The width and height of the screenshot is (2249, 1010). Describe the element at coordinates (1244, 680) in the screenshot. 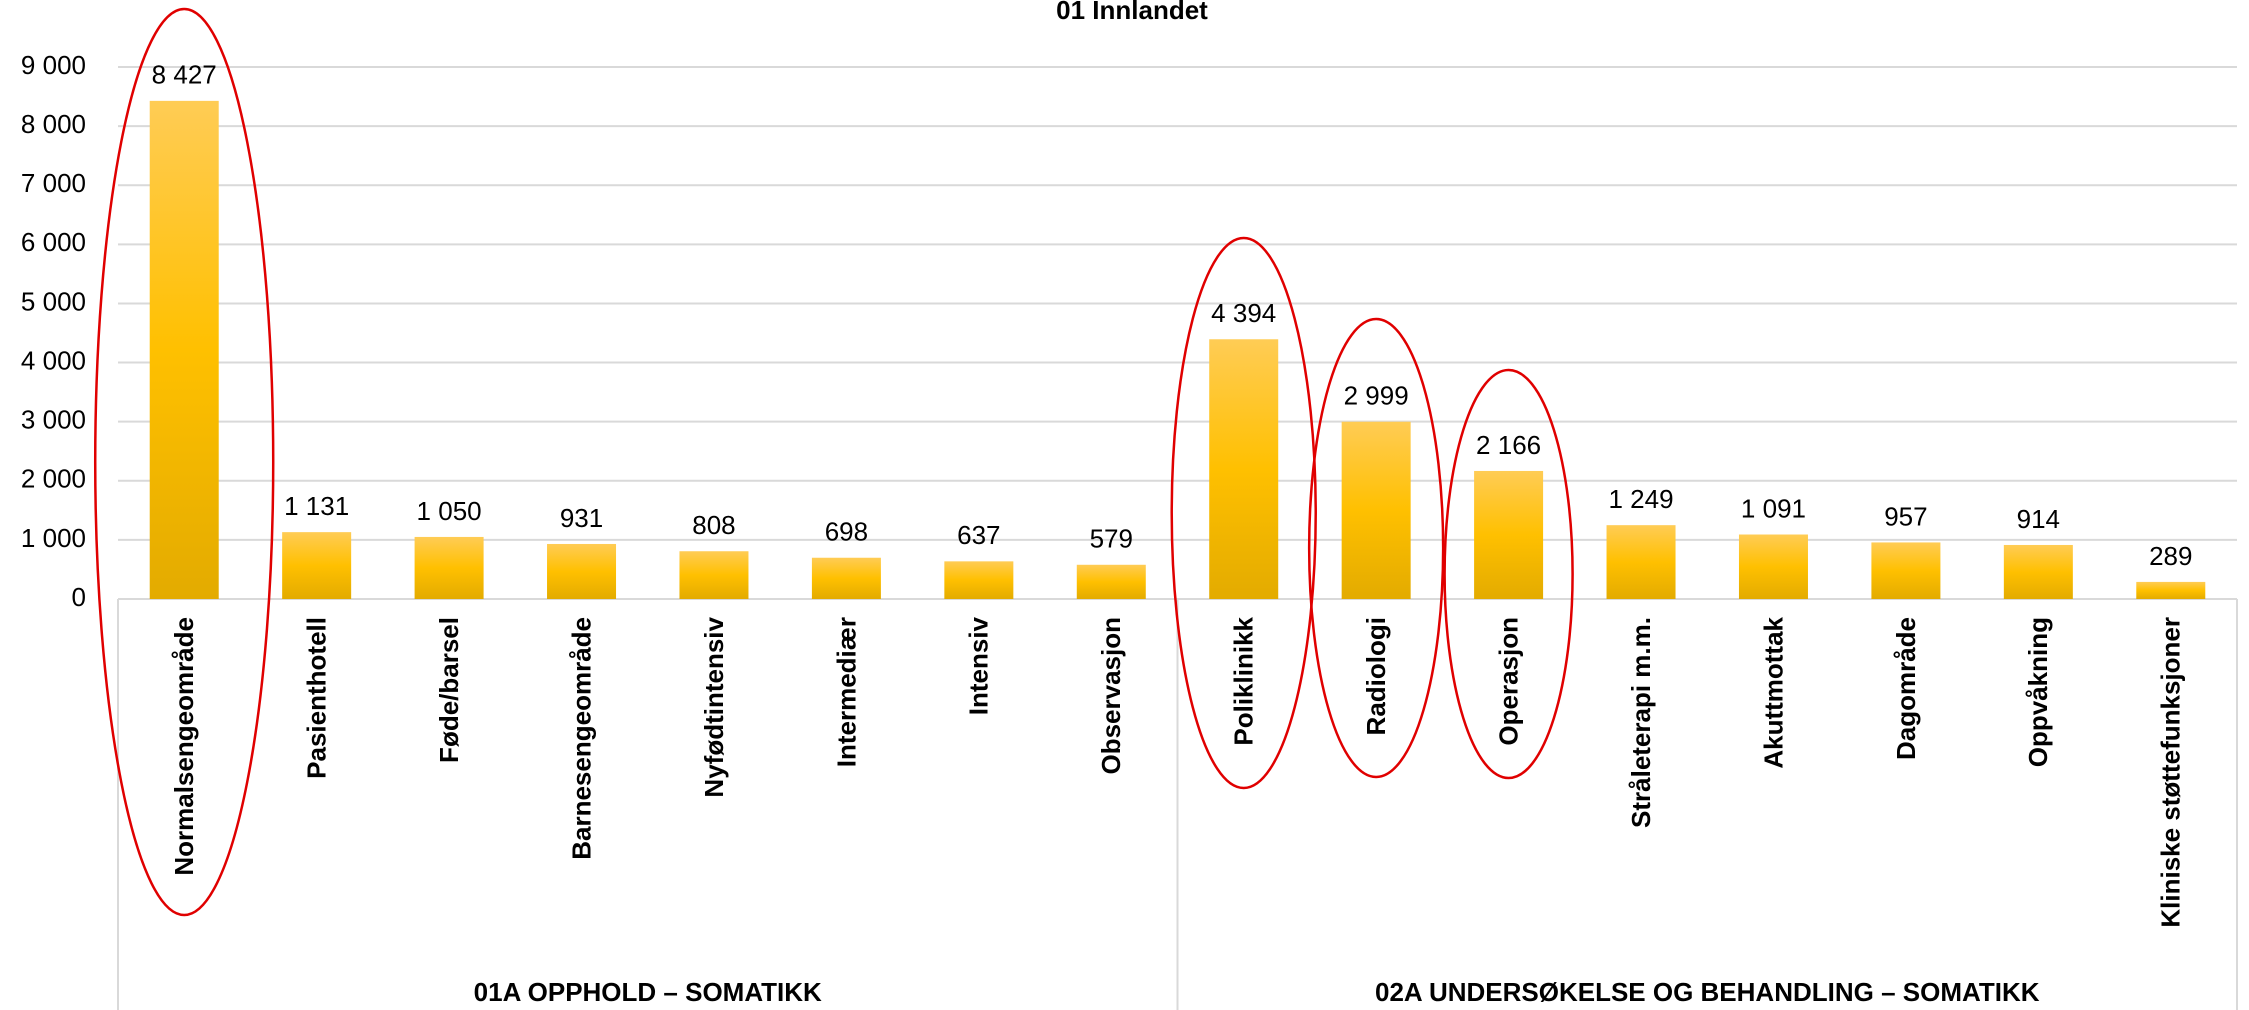

I see `x-tick-label: Poliklinikk` at that location.